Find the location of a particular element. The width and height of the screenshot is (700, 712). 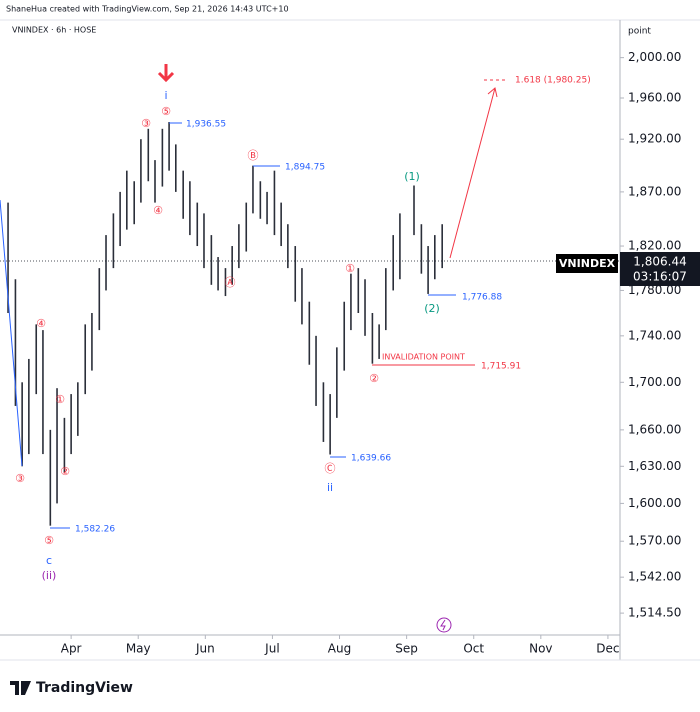

x-tick-label: Jul is located at coordinates (271, 649).